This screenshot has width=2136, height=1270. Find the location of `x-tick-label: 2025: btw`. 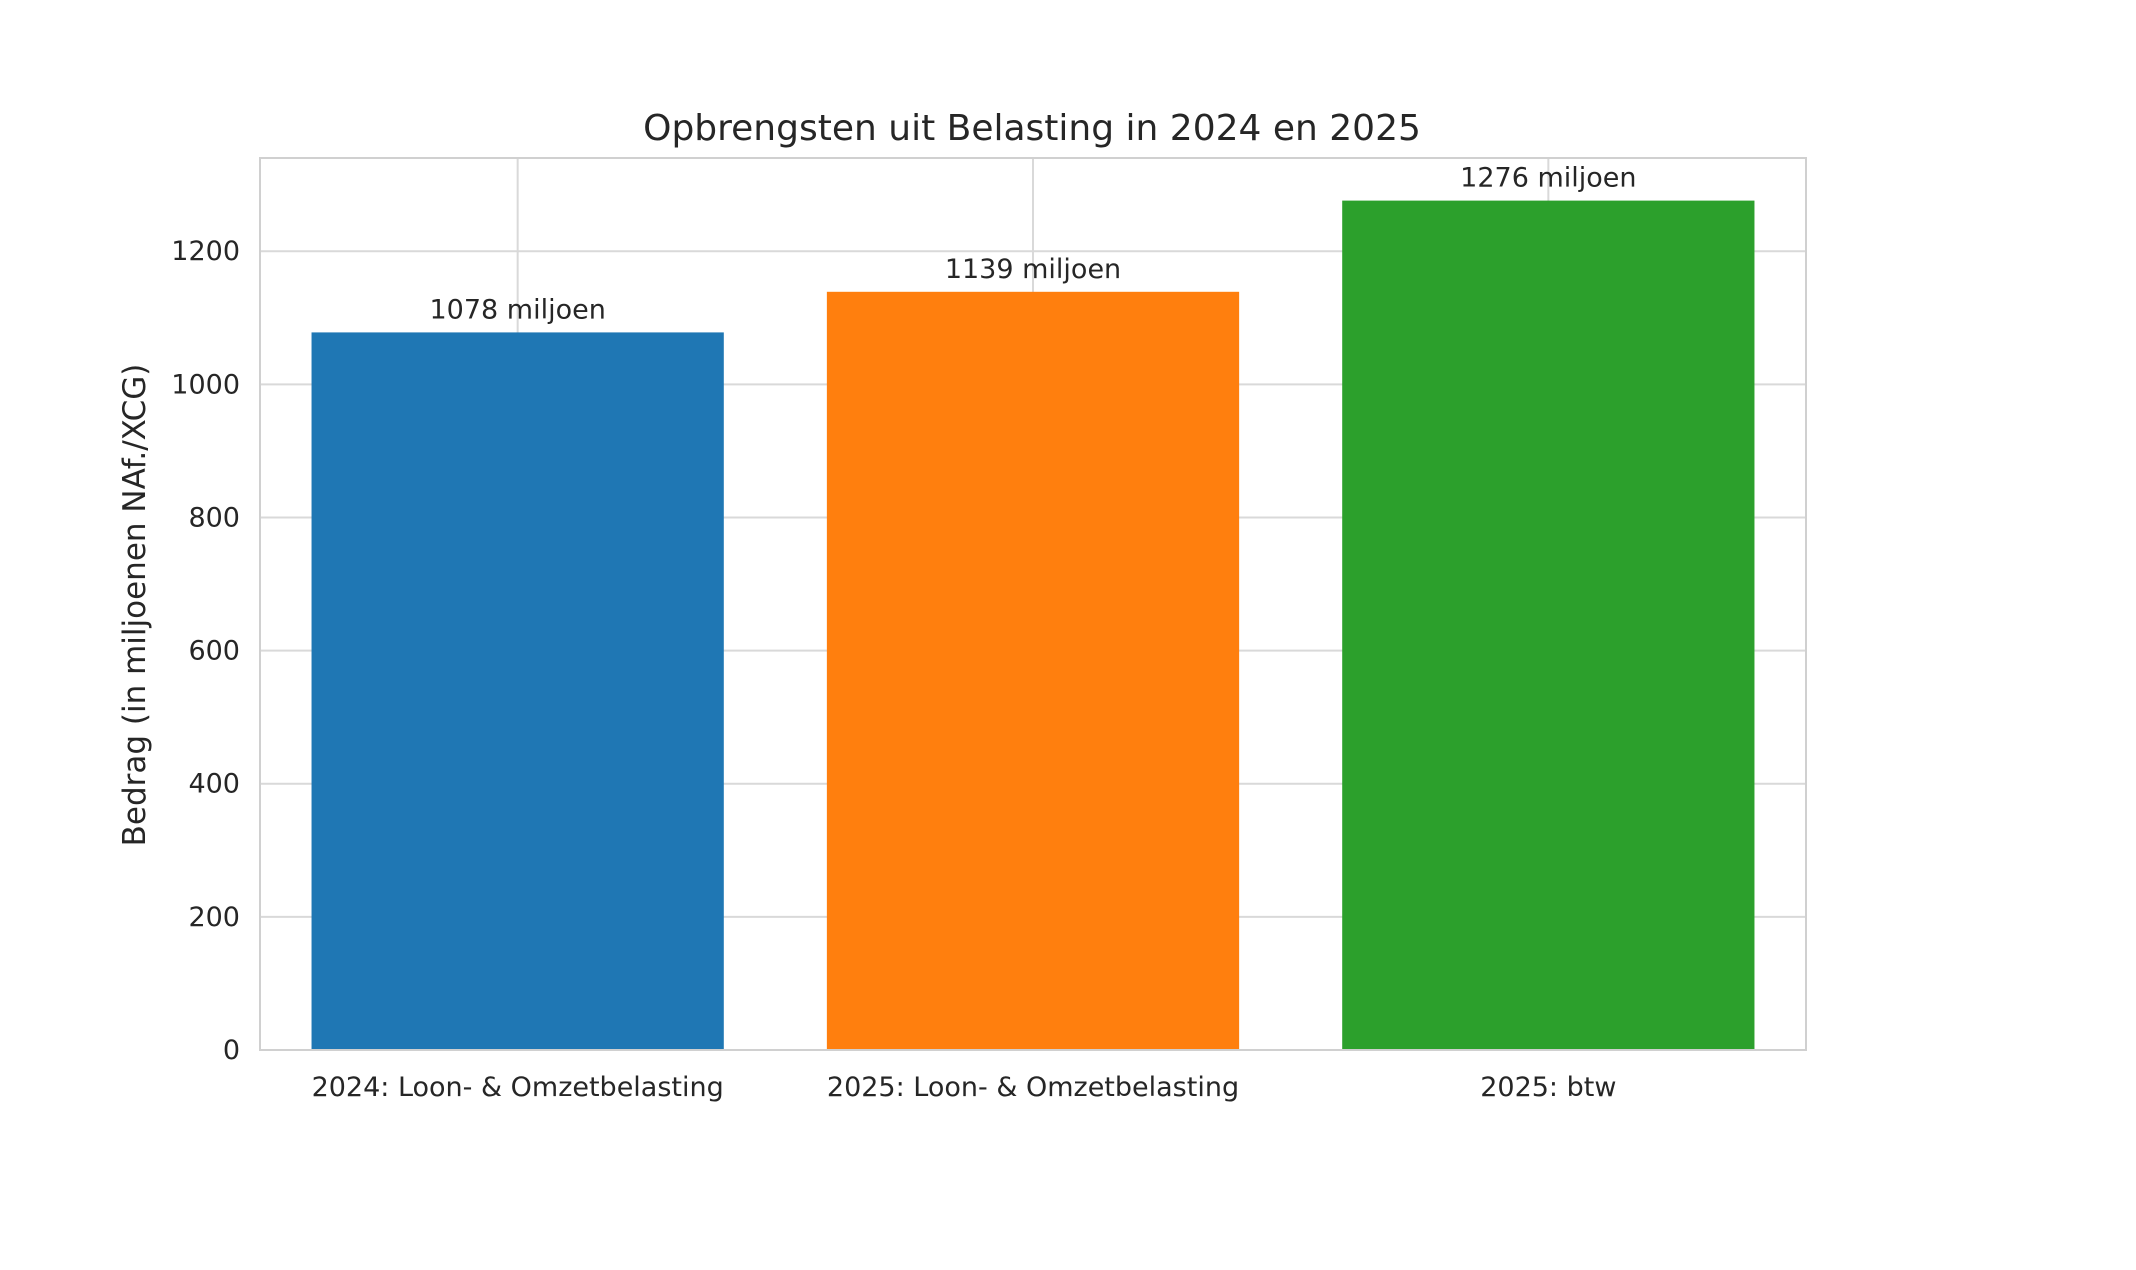

x-tick-label: 2025: btw is located at coordinates (1548, 1087).